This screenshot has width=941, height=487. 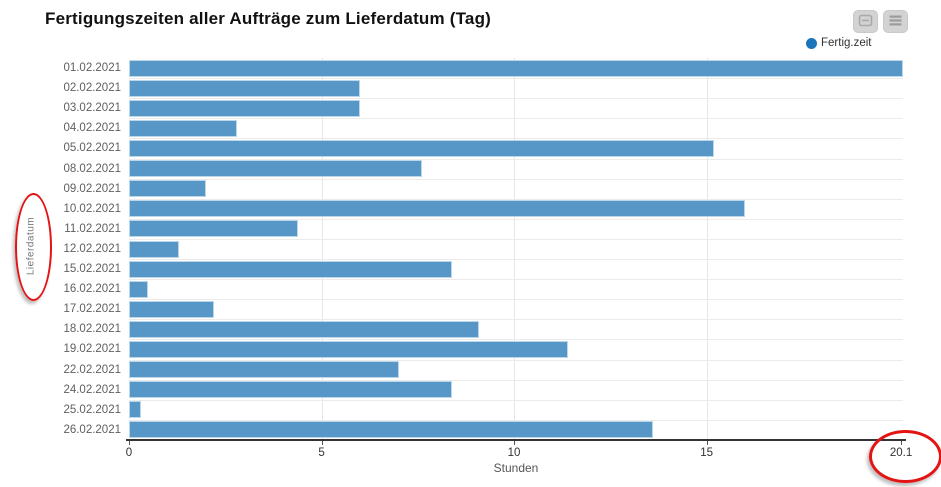 What do you see at coordinates (880, 21) in the screenshot?
I see `chart-toolbar` at bounding box center [880, 21].